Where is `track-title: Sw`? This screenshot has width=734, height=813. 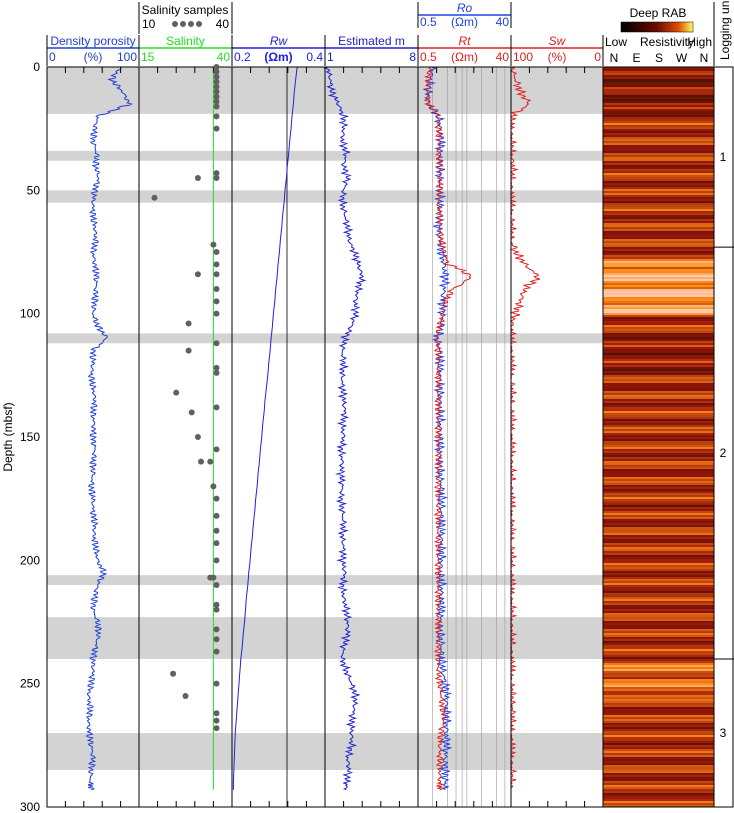
track-title: Sw is located at coordinates (558, 41).